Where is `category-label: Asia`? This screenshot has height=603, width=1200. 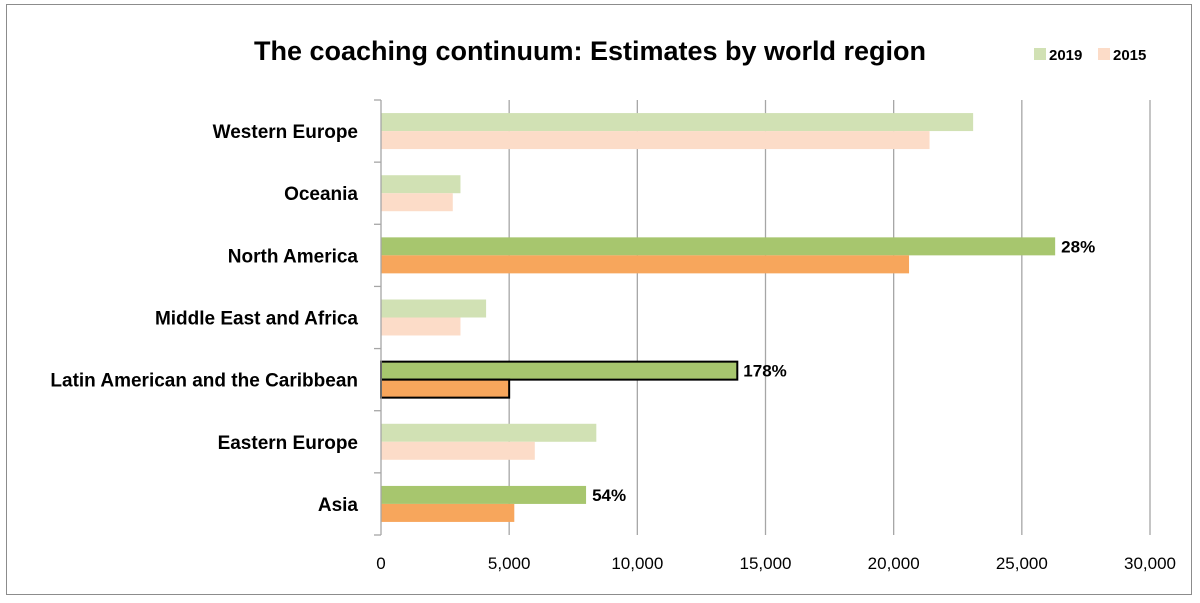
category-label: Asia is located at coordinates (338, 505).